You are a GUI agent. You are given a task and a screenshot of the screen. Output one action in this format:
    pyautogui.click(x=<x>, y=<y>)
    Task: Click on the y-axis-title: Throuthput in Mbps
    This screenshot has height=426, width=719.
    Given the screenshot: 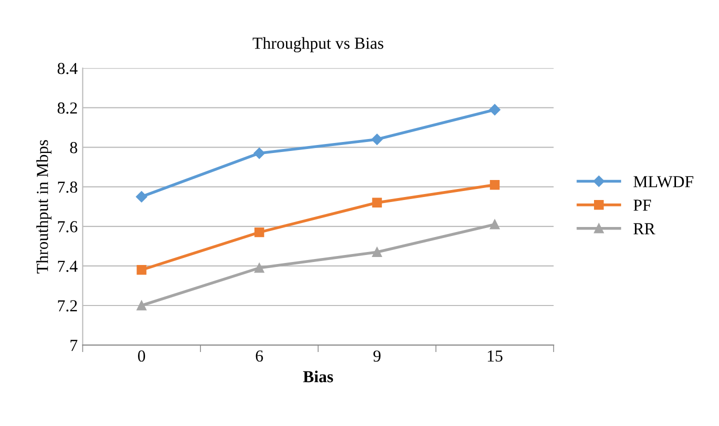 What is the action you would take?
    pyautogui.click(x=44, y=207)
    